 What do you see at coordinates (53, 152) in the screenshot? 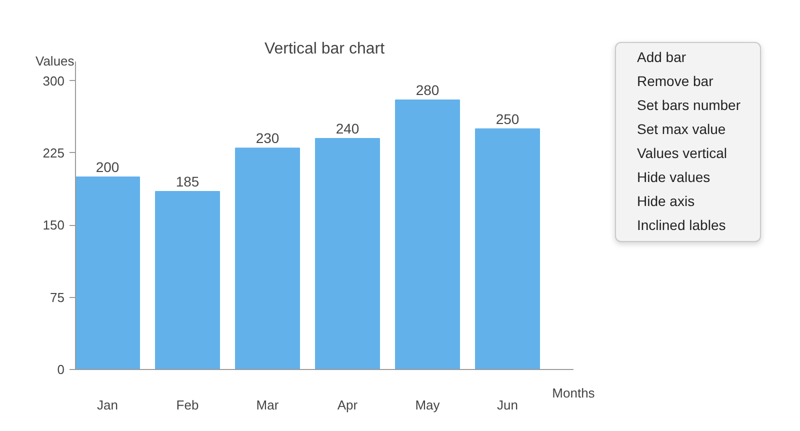
I see `y-tick-label: 225` at bounding box center [53, 152].